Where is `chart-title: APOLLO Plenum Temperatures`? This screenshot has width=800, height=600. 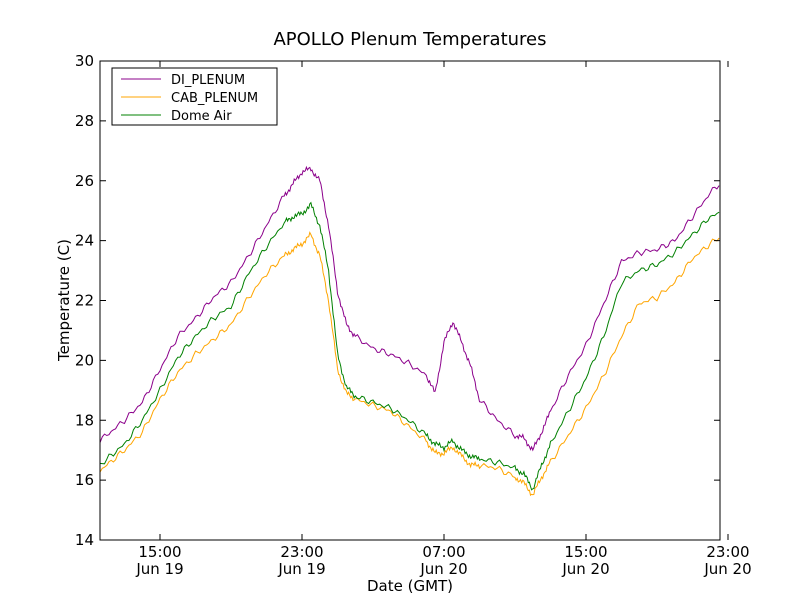
chart-title: APOLLO Plenum Temperatures is located at coordinates (409, 39).